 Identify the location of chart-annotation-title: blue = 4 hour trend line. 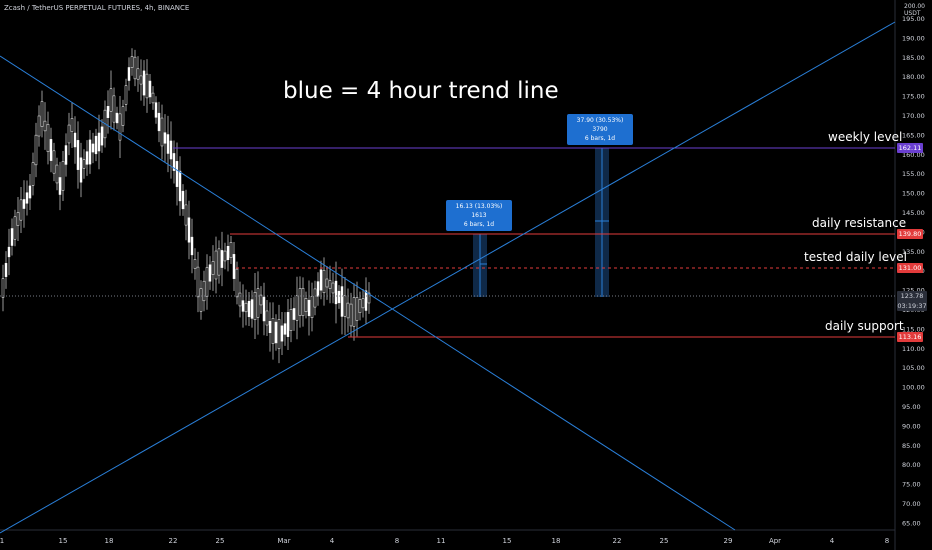
(421, 91).